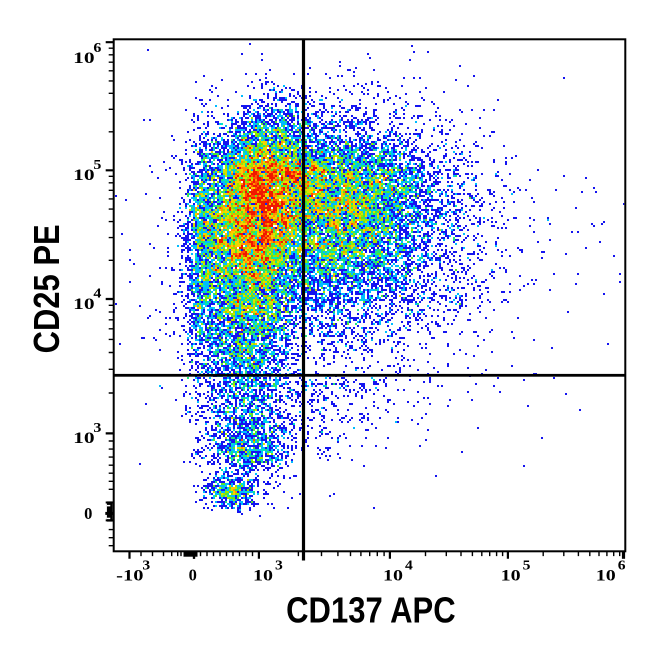 The image size is (646, 646). I want to click on svg-text: CD137 APC, so click(371, 610).